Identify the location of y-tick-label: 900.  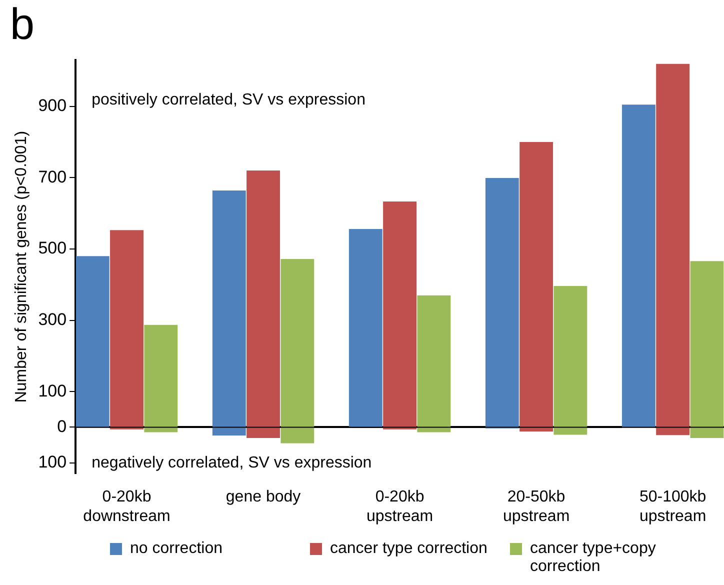
(52, 106).